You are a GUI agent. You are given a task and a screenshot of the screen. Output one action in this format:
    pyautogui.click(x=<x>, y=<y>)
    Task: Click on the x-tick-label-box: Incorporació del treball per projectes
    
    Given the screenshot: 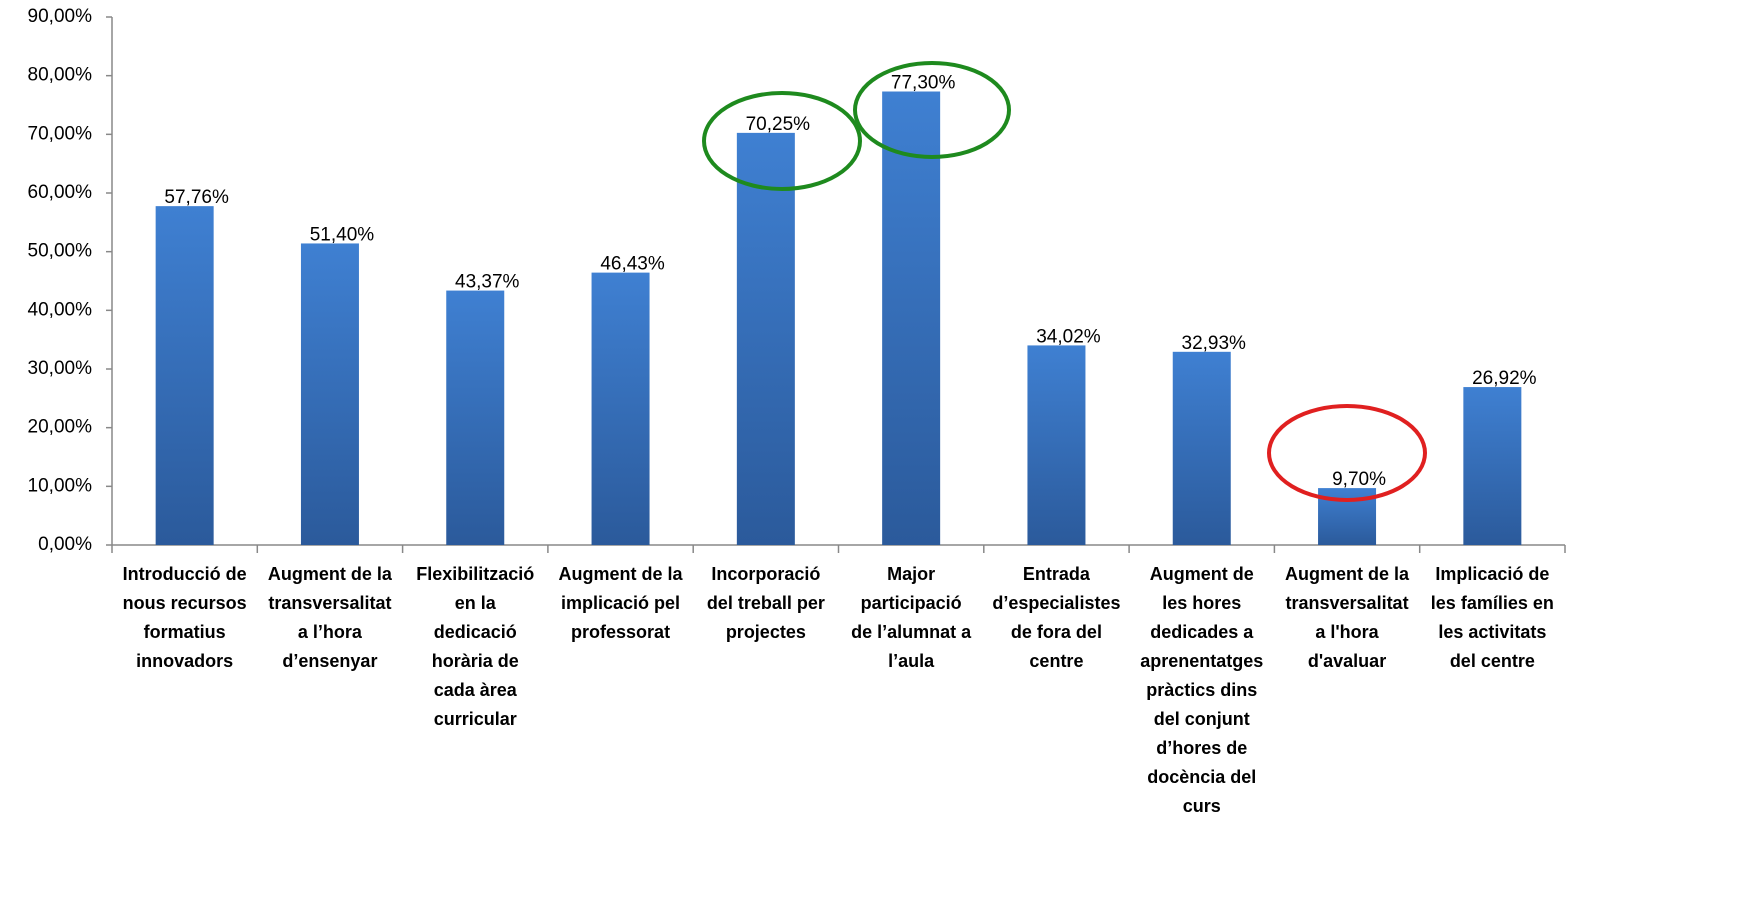 What is the action you would take?
    pyautogui.click(x=765, y=603)
    